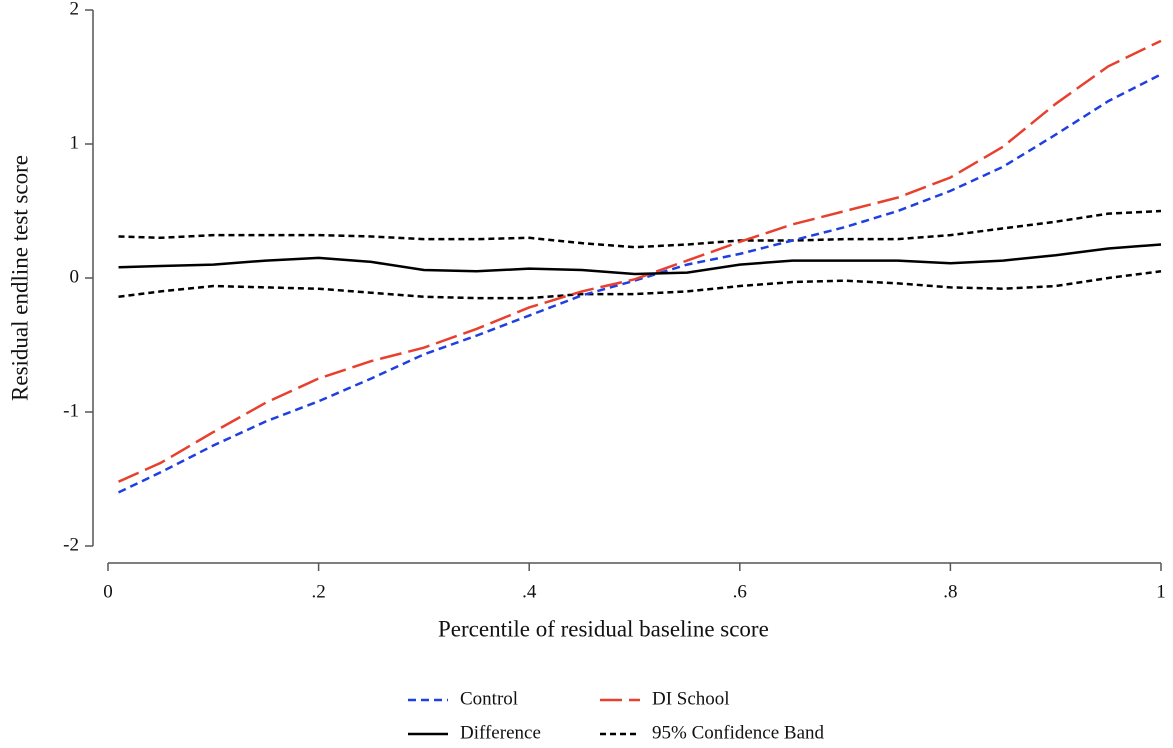  Describe the element at coordinates (489, 698) in the screenshot. I see `legend-label: Control` at that location.